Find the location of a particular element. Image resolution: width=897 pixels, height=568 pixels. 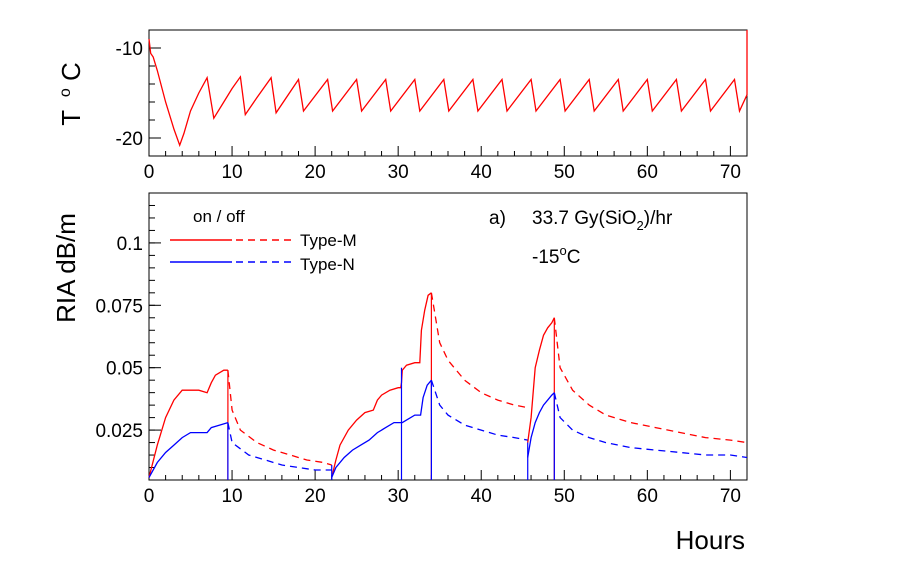

temperature-series is located at coordinates (448, 89).